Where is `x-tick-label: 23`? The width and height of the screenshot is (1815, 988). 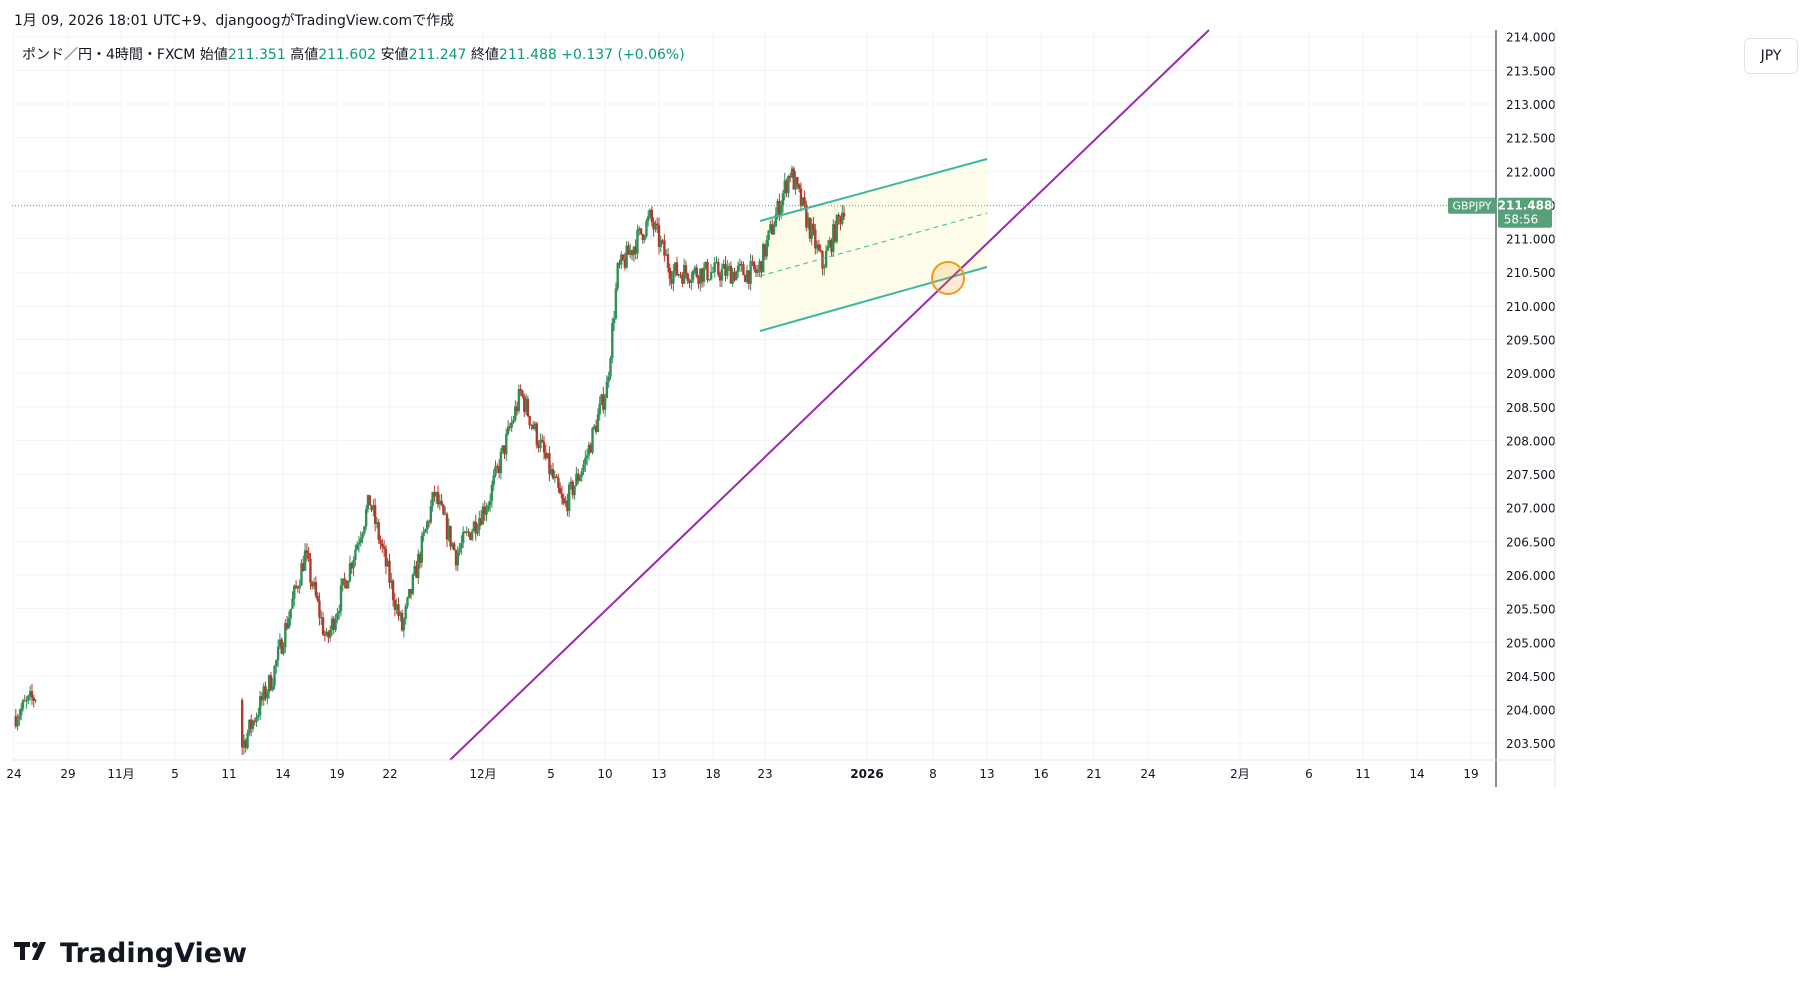 x-tick-label: 23 is located at coordinates (764, 774).